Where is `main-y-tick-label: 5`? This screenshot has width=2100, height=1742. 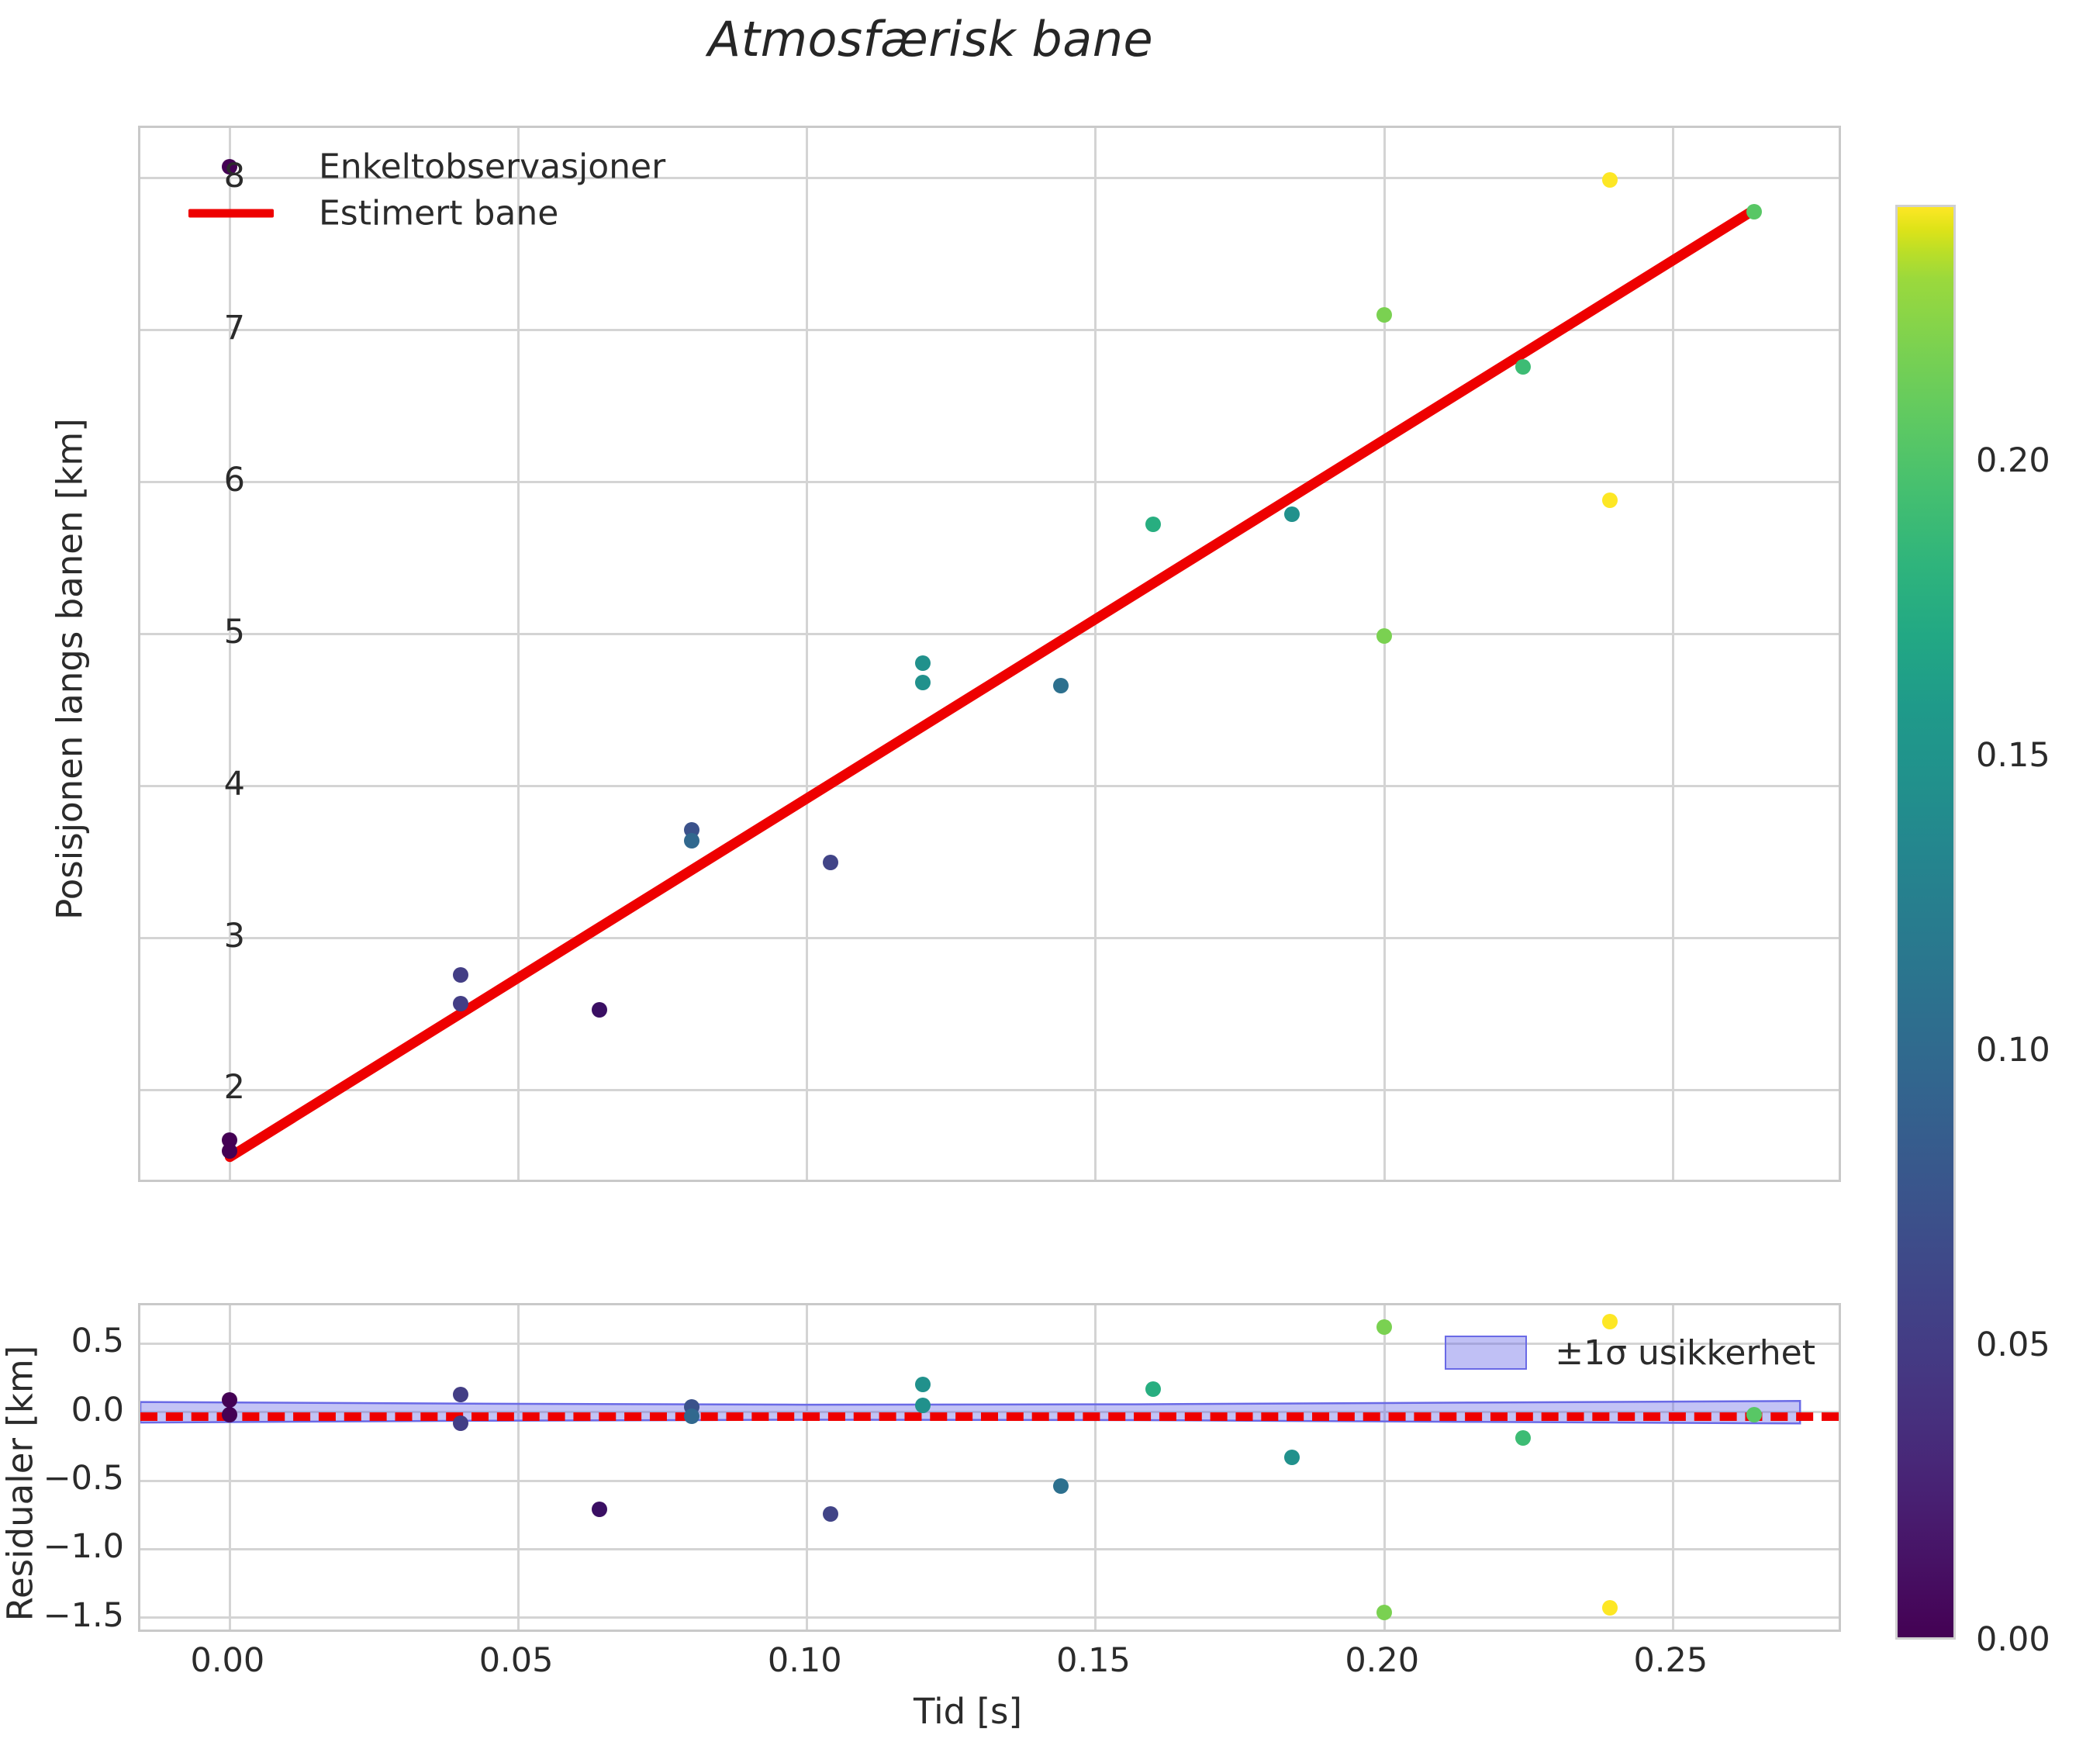
main-y-tick-label: 5 is located at coordinates (234, 632).